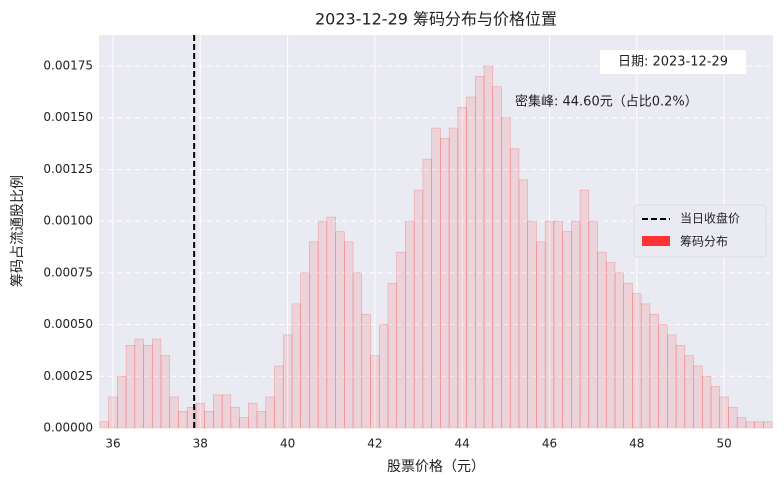 The width and height of the screenshot is (784, 484). What do you see at coordinates (68, 376) in the screenshot?
I see `y-tick-label: 0.00025` at bounding box center [68, 376].